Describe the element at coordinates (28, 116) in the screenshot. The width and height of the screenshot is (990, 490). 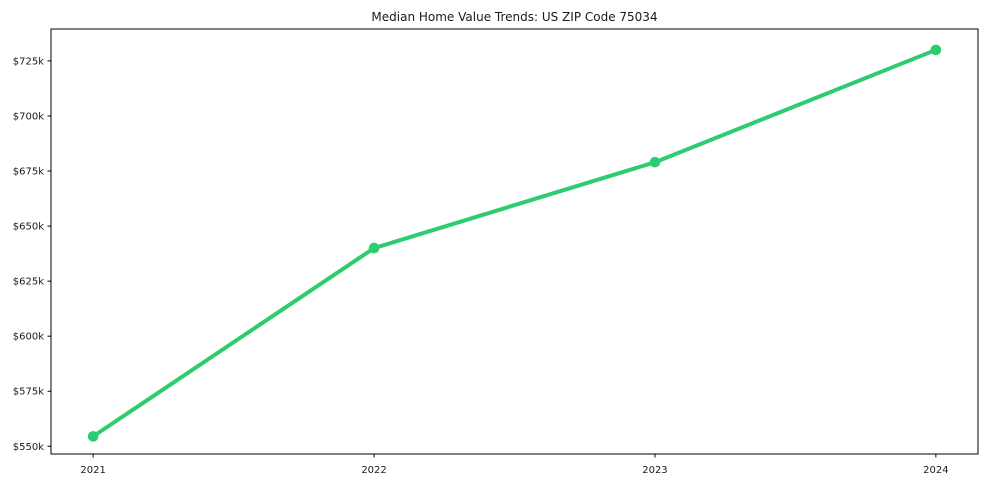
I see `y-tick-label: $700k` at that location.